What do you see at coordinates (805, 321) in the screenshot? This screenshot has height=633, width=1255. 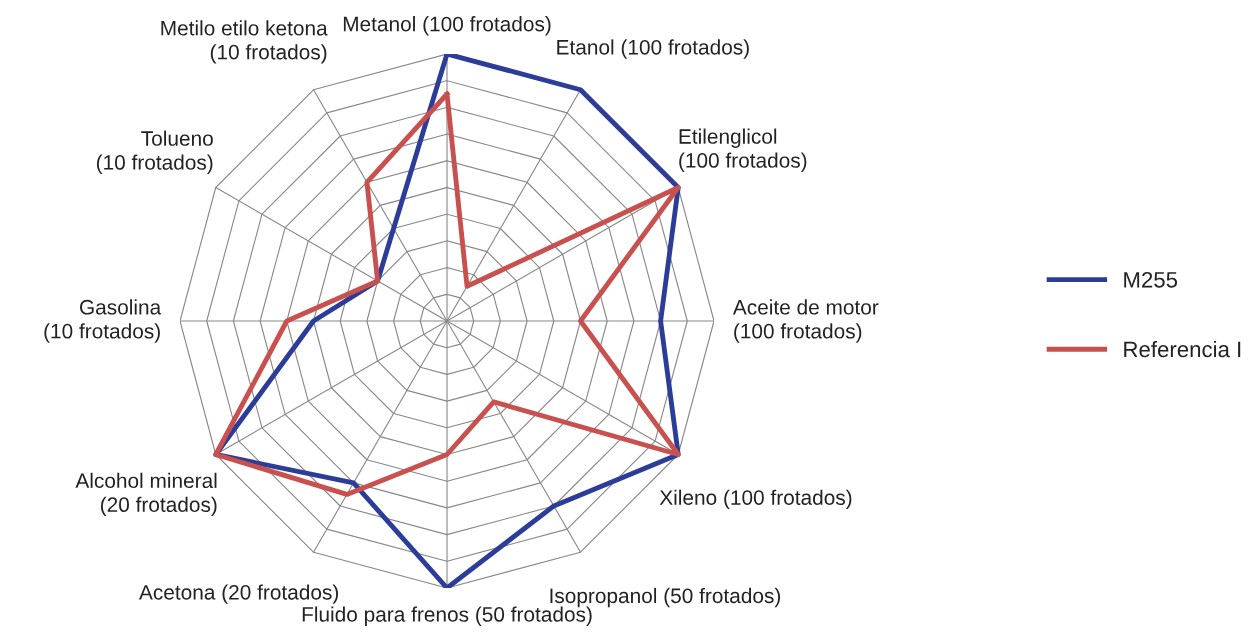 I see `spoke-label: Aceite de motor (100 frotados)` at bounding box center [805, 321].